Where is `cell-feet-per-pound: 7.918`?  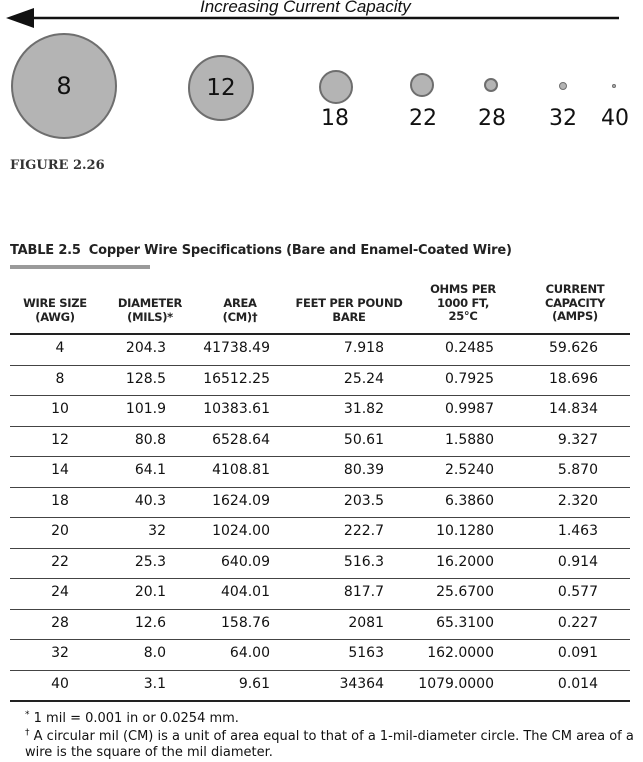 cell-feet-per-pound: 7.918 is located at coordinates (363, 348).